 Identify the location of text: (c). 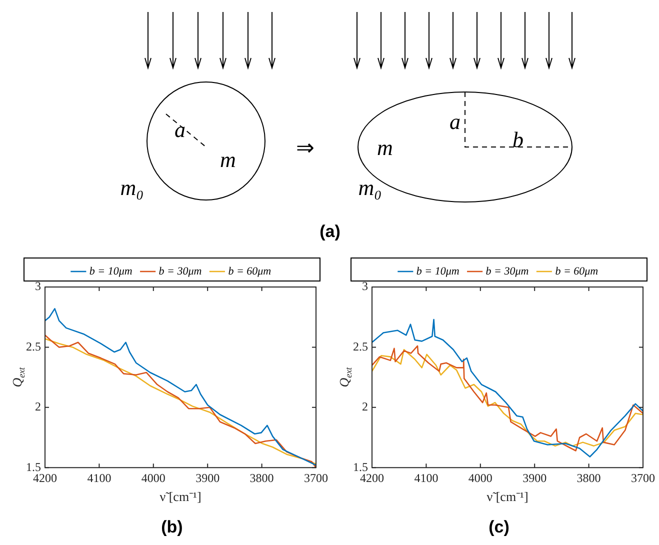
(499, 526).